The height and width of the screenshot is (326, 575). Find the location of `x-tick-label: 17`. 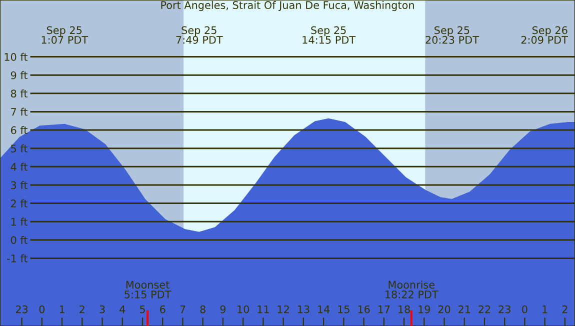

x-tick-label: 17 is located at coordinates (384, 309).